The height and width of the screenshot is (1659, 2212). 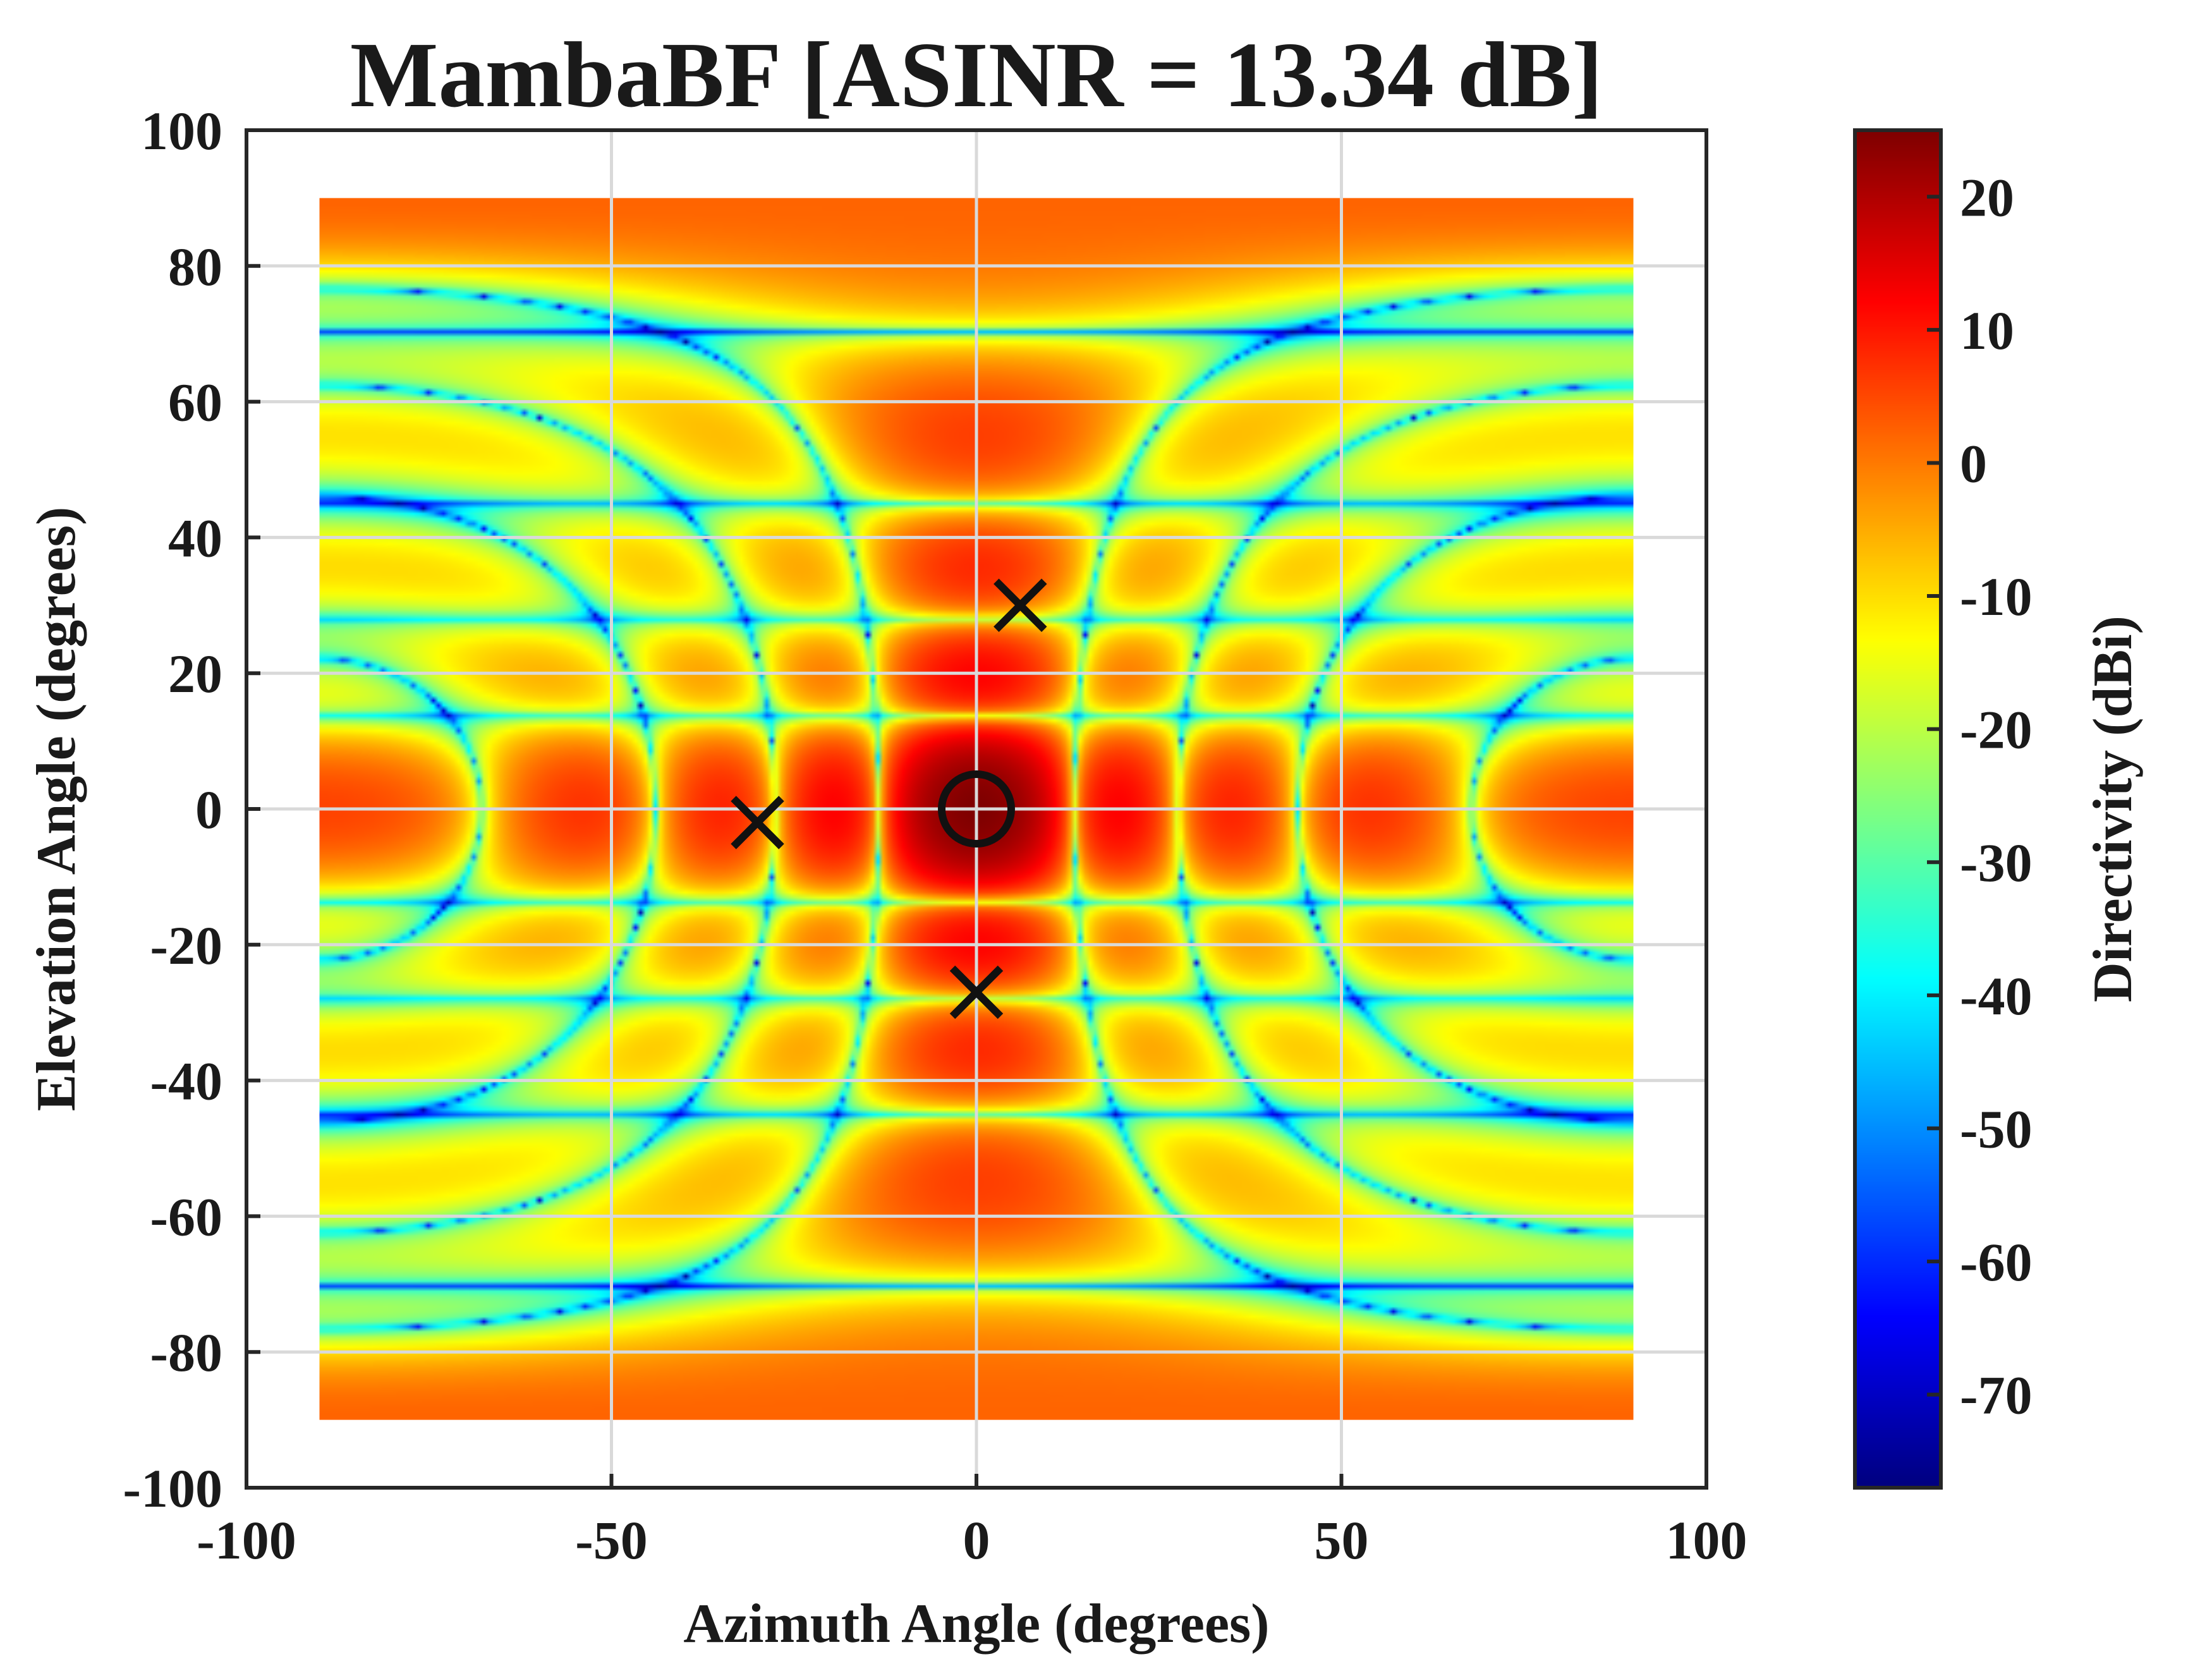 What do you see at coordinates (1996, 862) in the screenshot?
I see `colorbar-tick-label: -30` at bounding box center [1996, 862].